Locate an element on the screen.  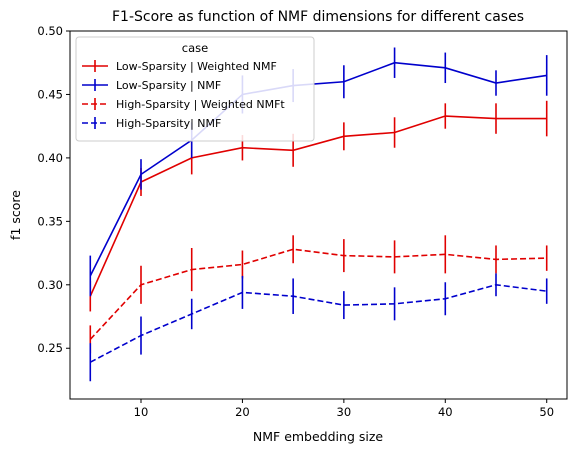
y-tick-label: 0.40 is located at coordinates (50, 158).